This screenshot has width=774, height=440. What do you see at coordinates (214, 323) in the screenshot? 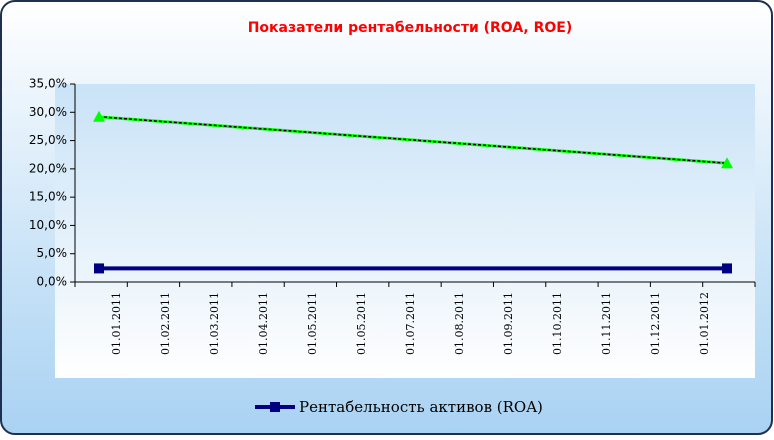
I see `x-tick-label: 01.03.2011` at bounding box center [214, 323].